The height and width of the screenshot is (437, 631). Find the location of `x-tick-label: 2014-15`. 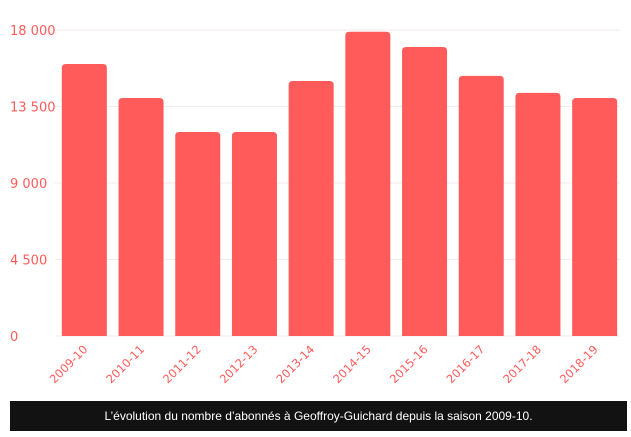

x-tick-label: 2014-15 is located at coordinates (352, 364).